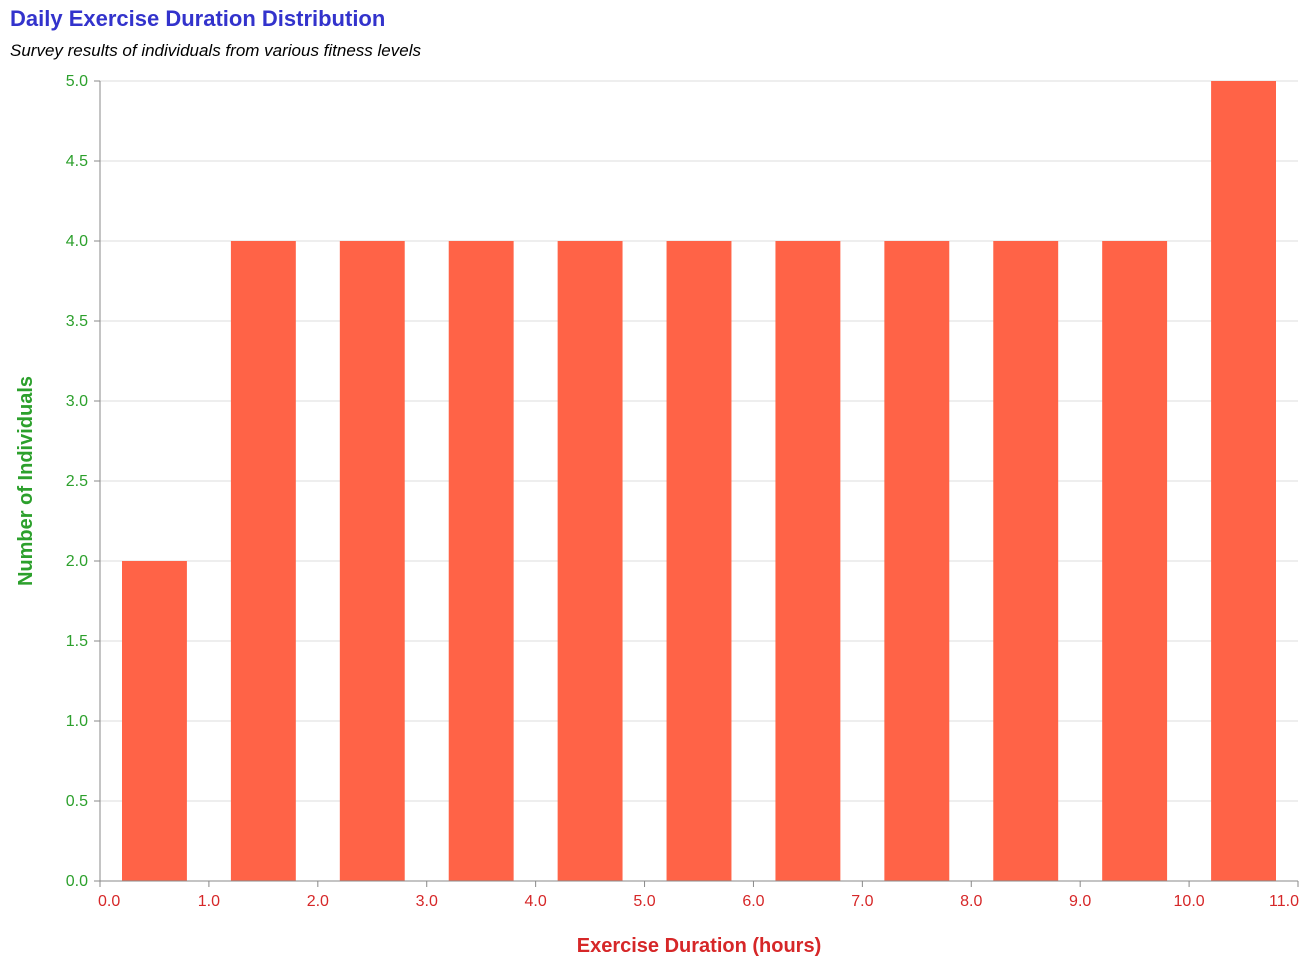  Describe the element at coordinates (77, 641) in the screenshot. I see `y-tick-label: 1.5` at that location.